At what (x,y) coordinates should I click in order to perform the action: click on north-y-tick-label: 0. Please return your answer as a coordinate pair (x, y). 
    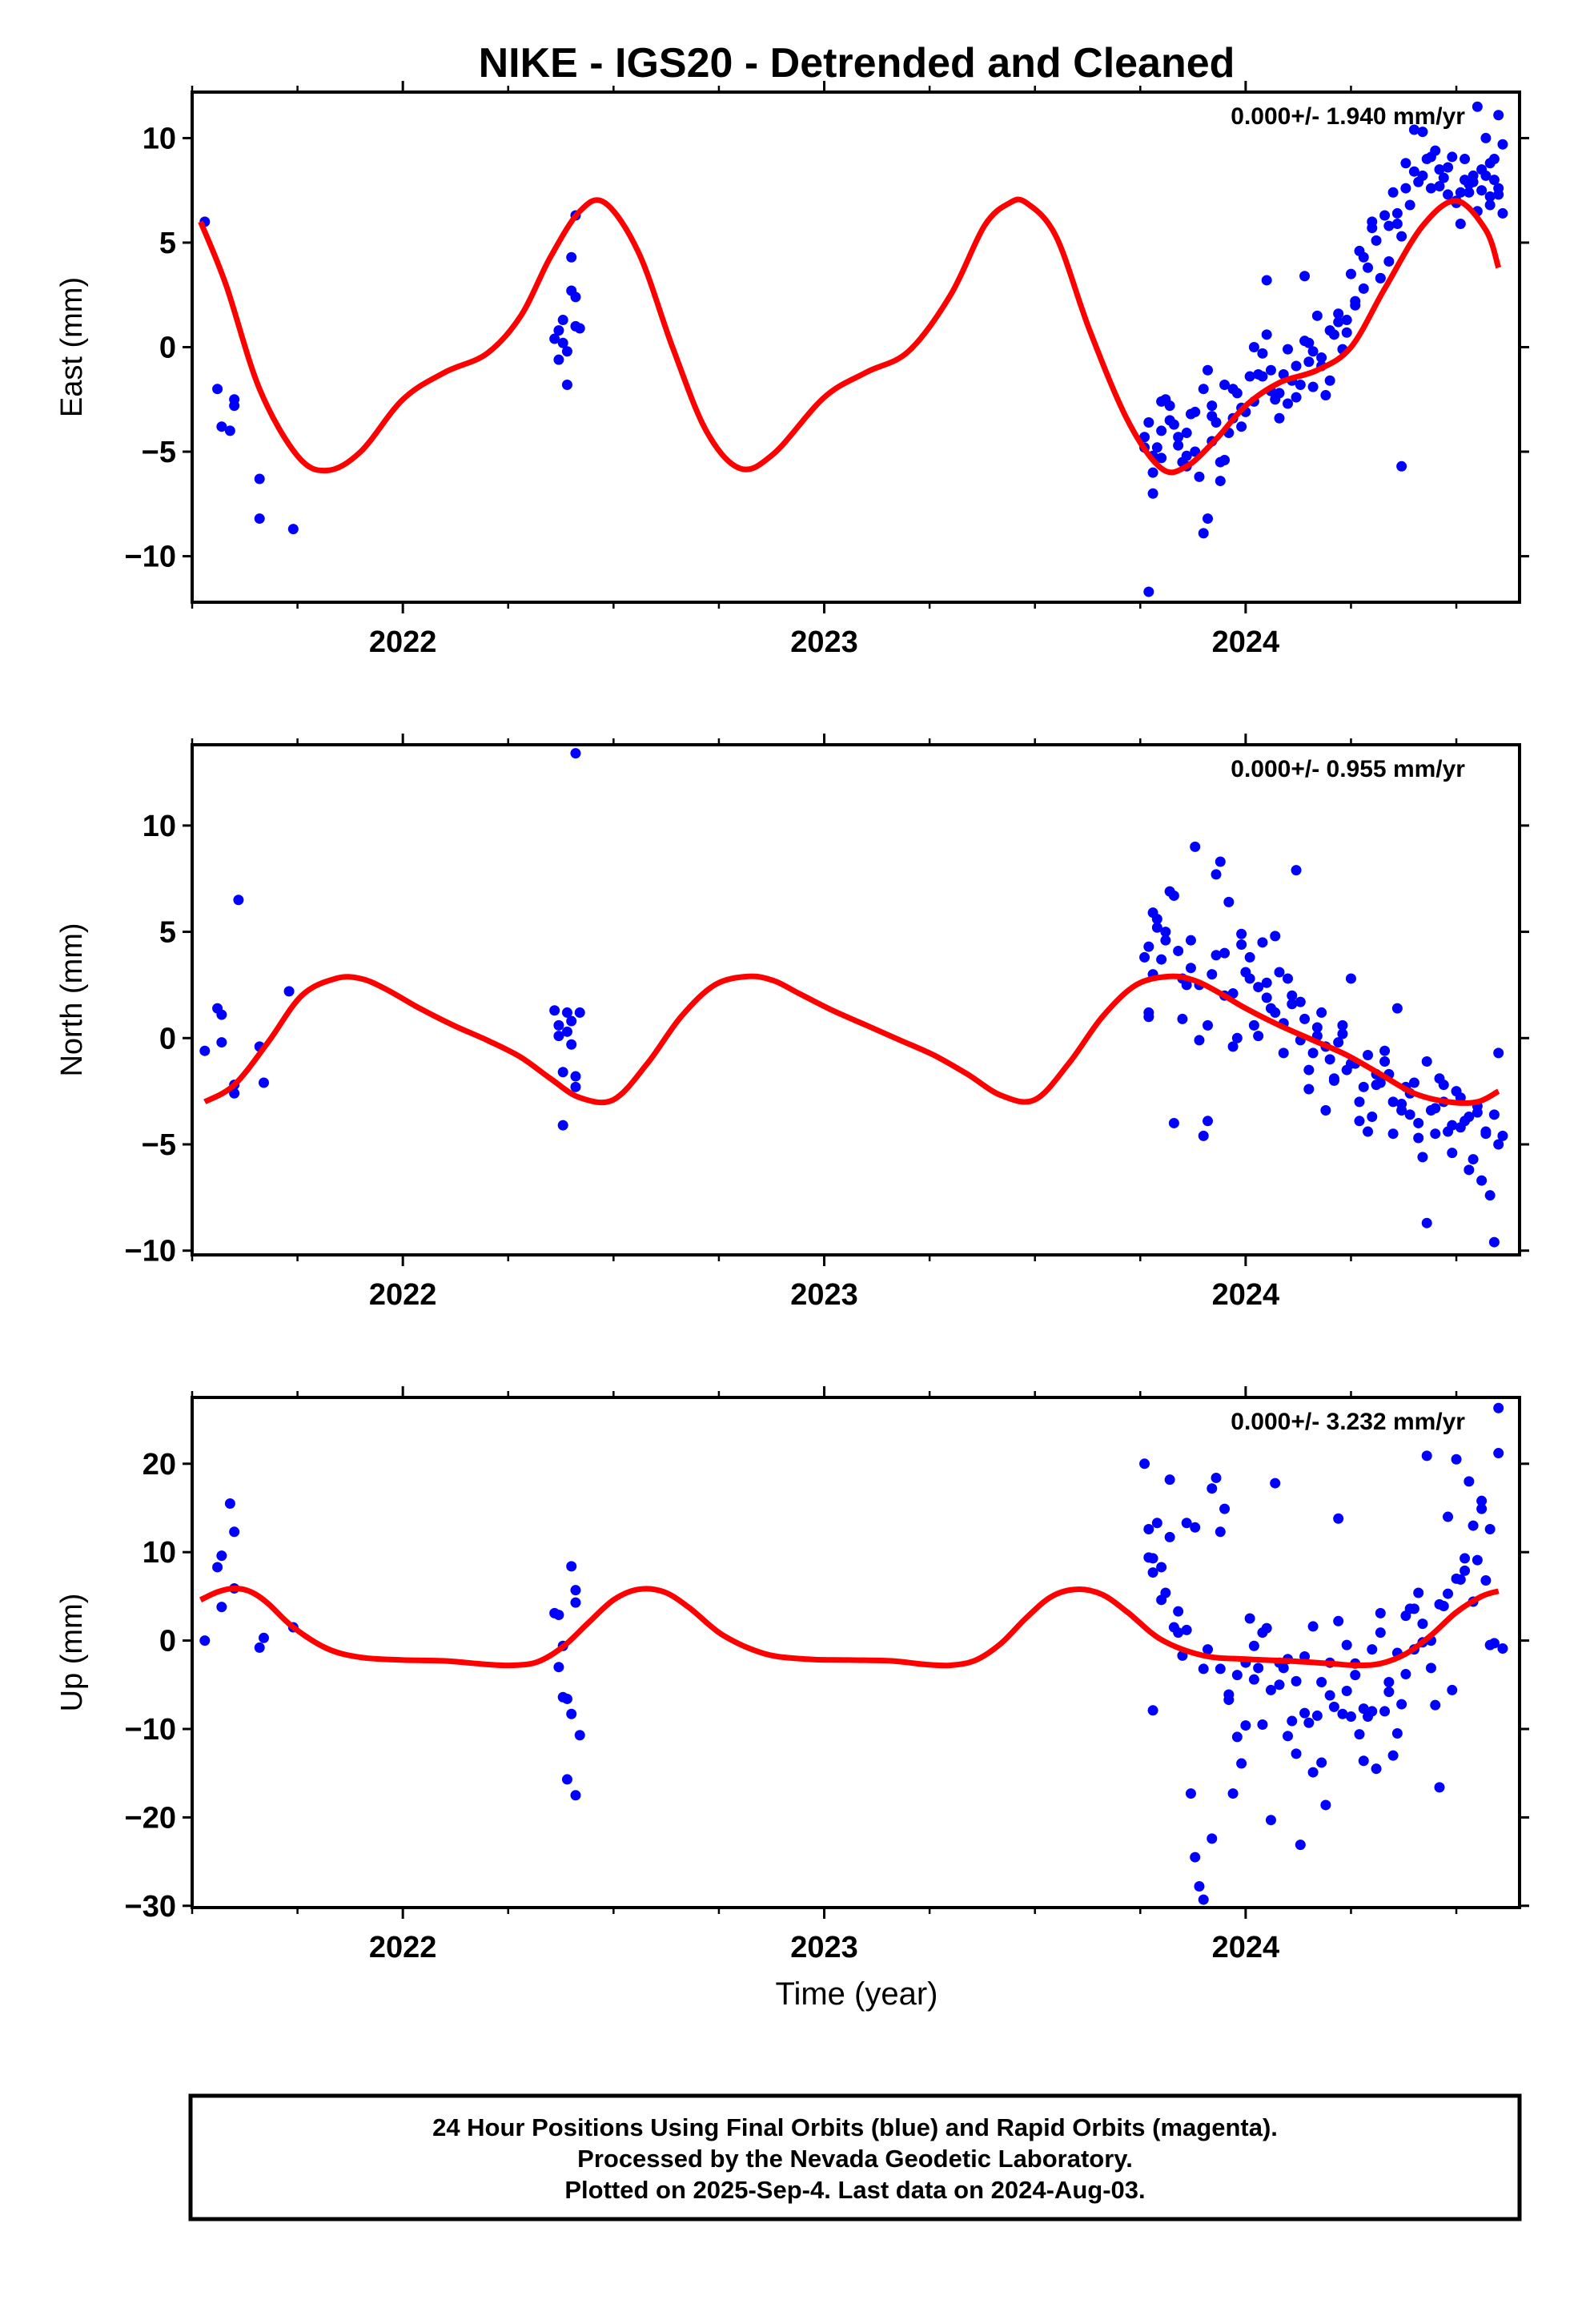
    Looking at the image, I should click on (168, 1038).